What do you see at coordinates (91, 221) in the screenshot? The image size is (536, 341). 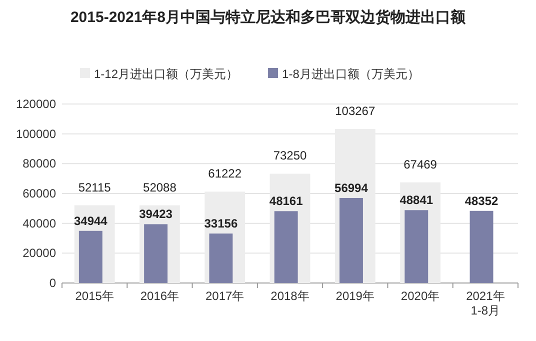 I see `data-label: 34944` at bounding box center [91, 221].